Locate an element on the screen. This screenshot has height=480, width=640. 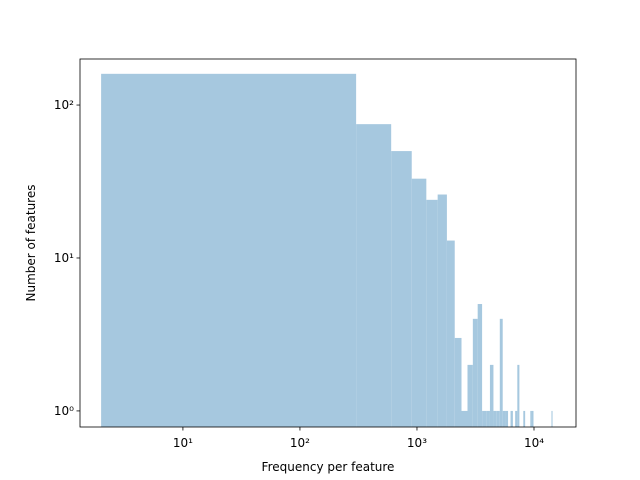
y-tick-label: 10² is located at coordinates (64, 105).